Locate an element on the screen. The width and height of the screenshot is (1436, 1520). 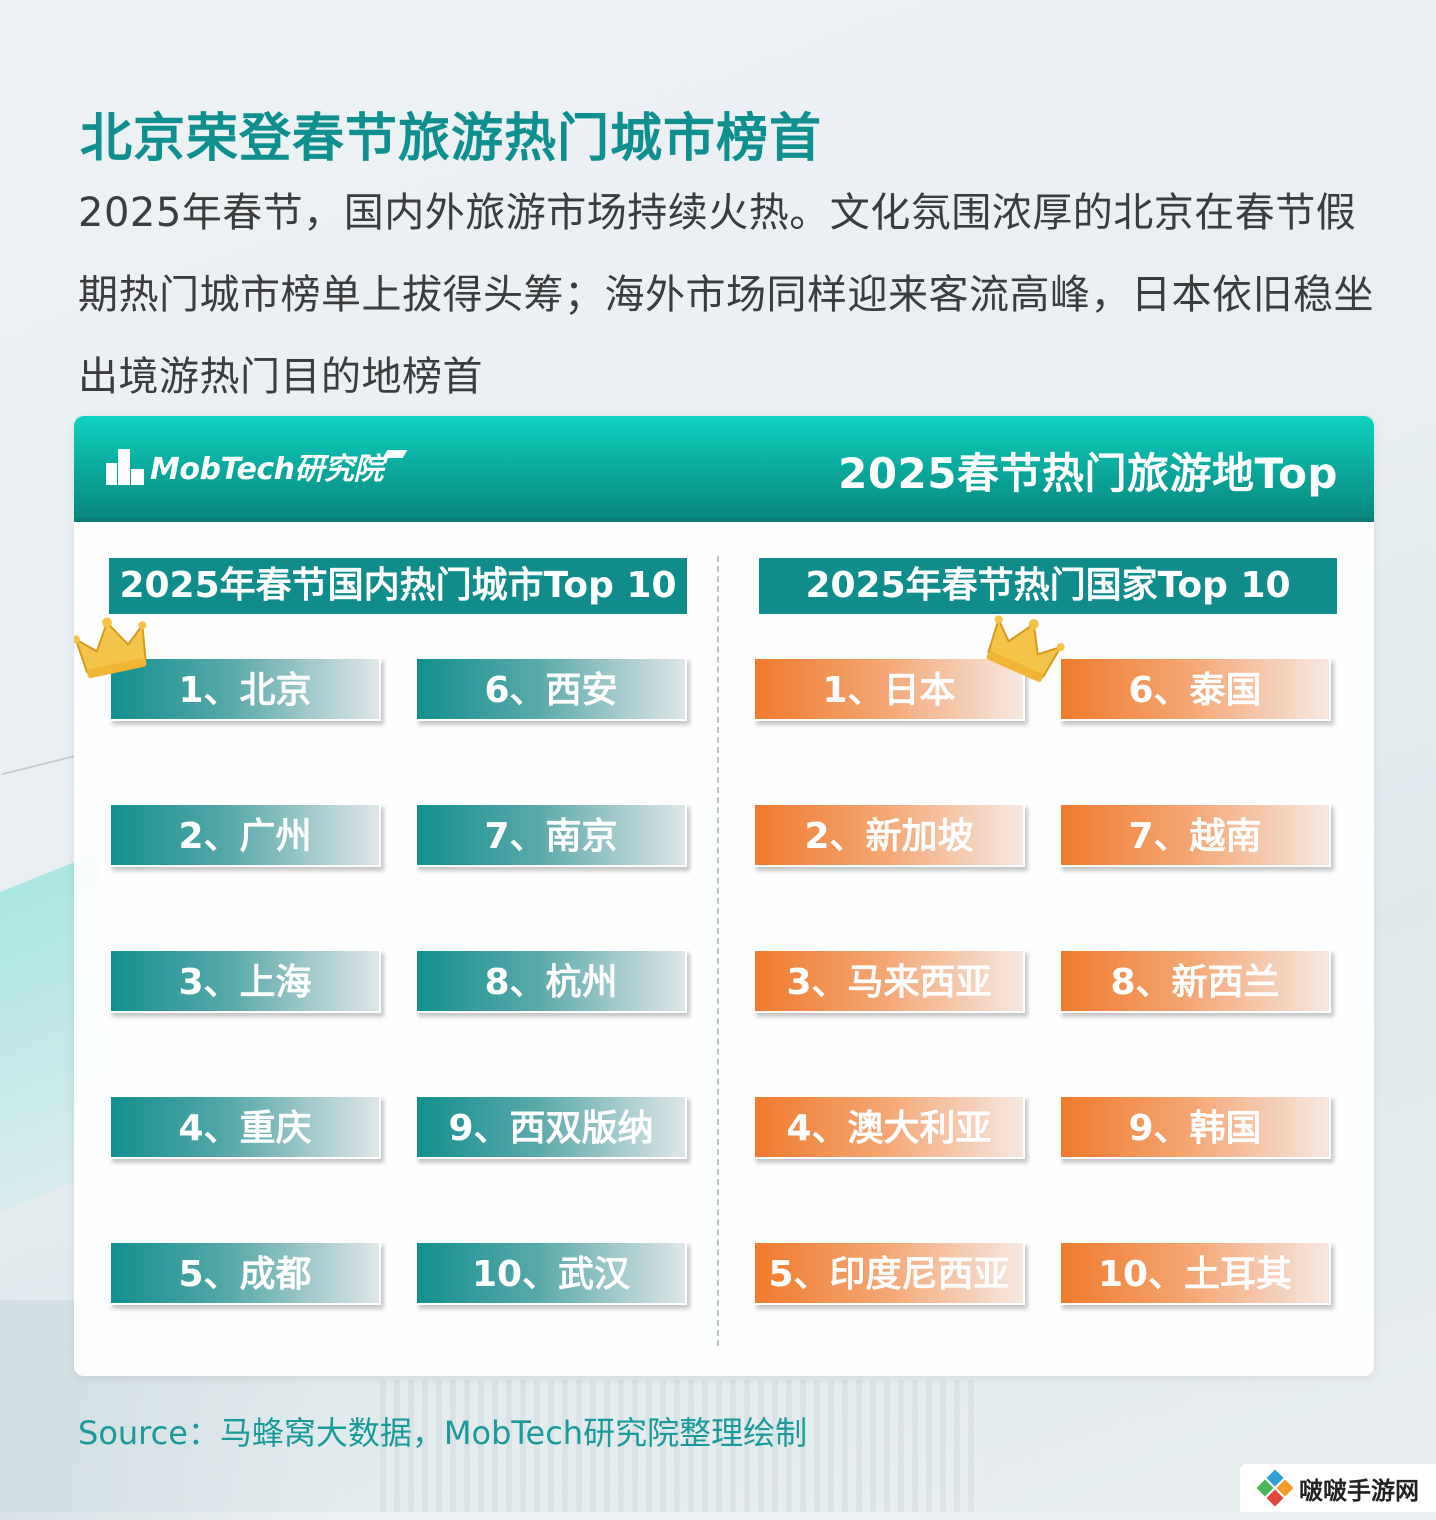
rank-name: 广州 is located at coordinates (275, 836).